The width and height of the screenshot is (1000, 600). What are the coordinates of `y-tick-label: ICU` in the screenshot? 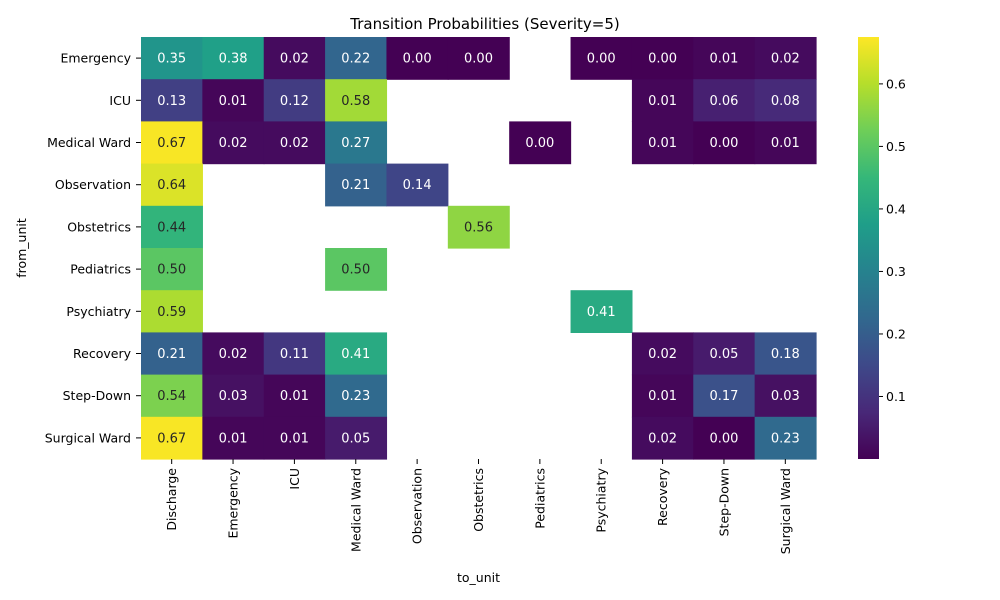 It's located at (120, 100).